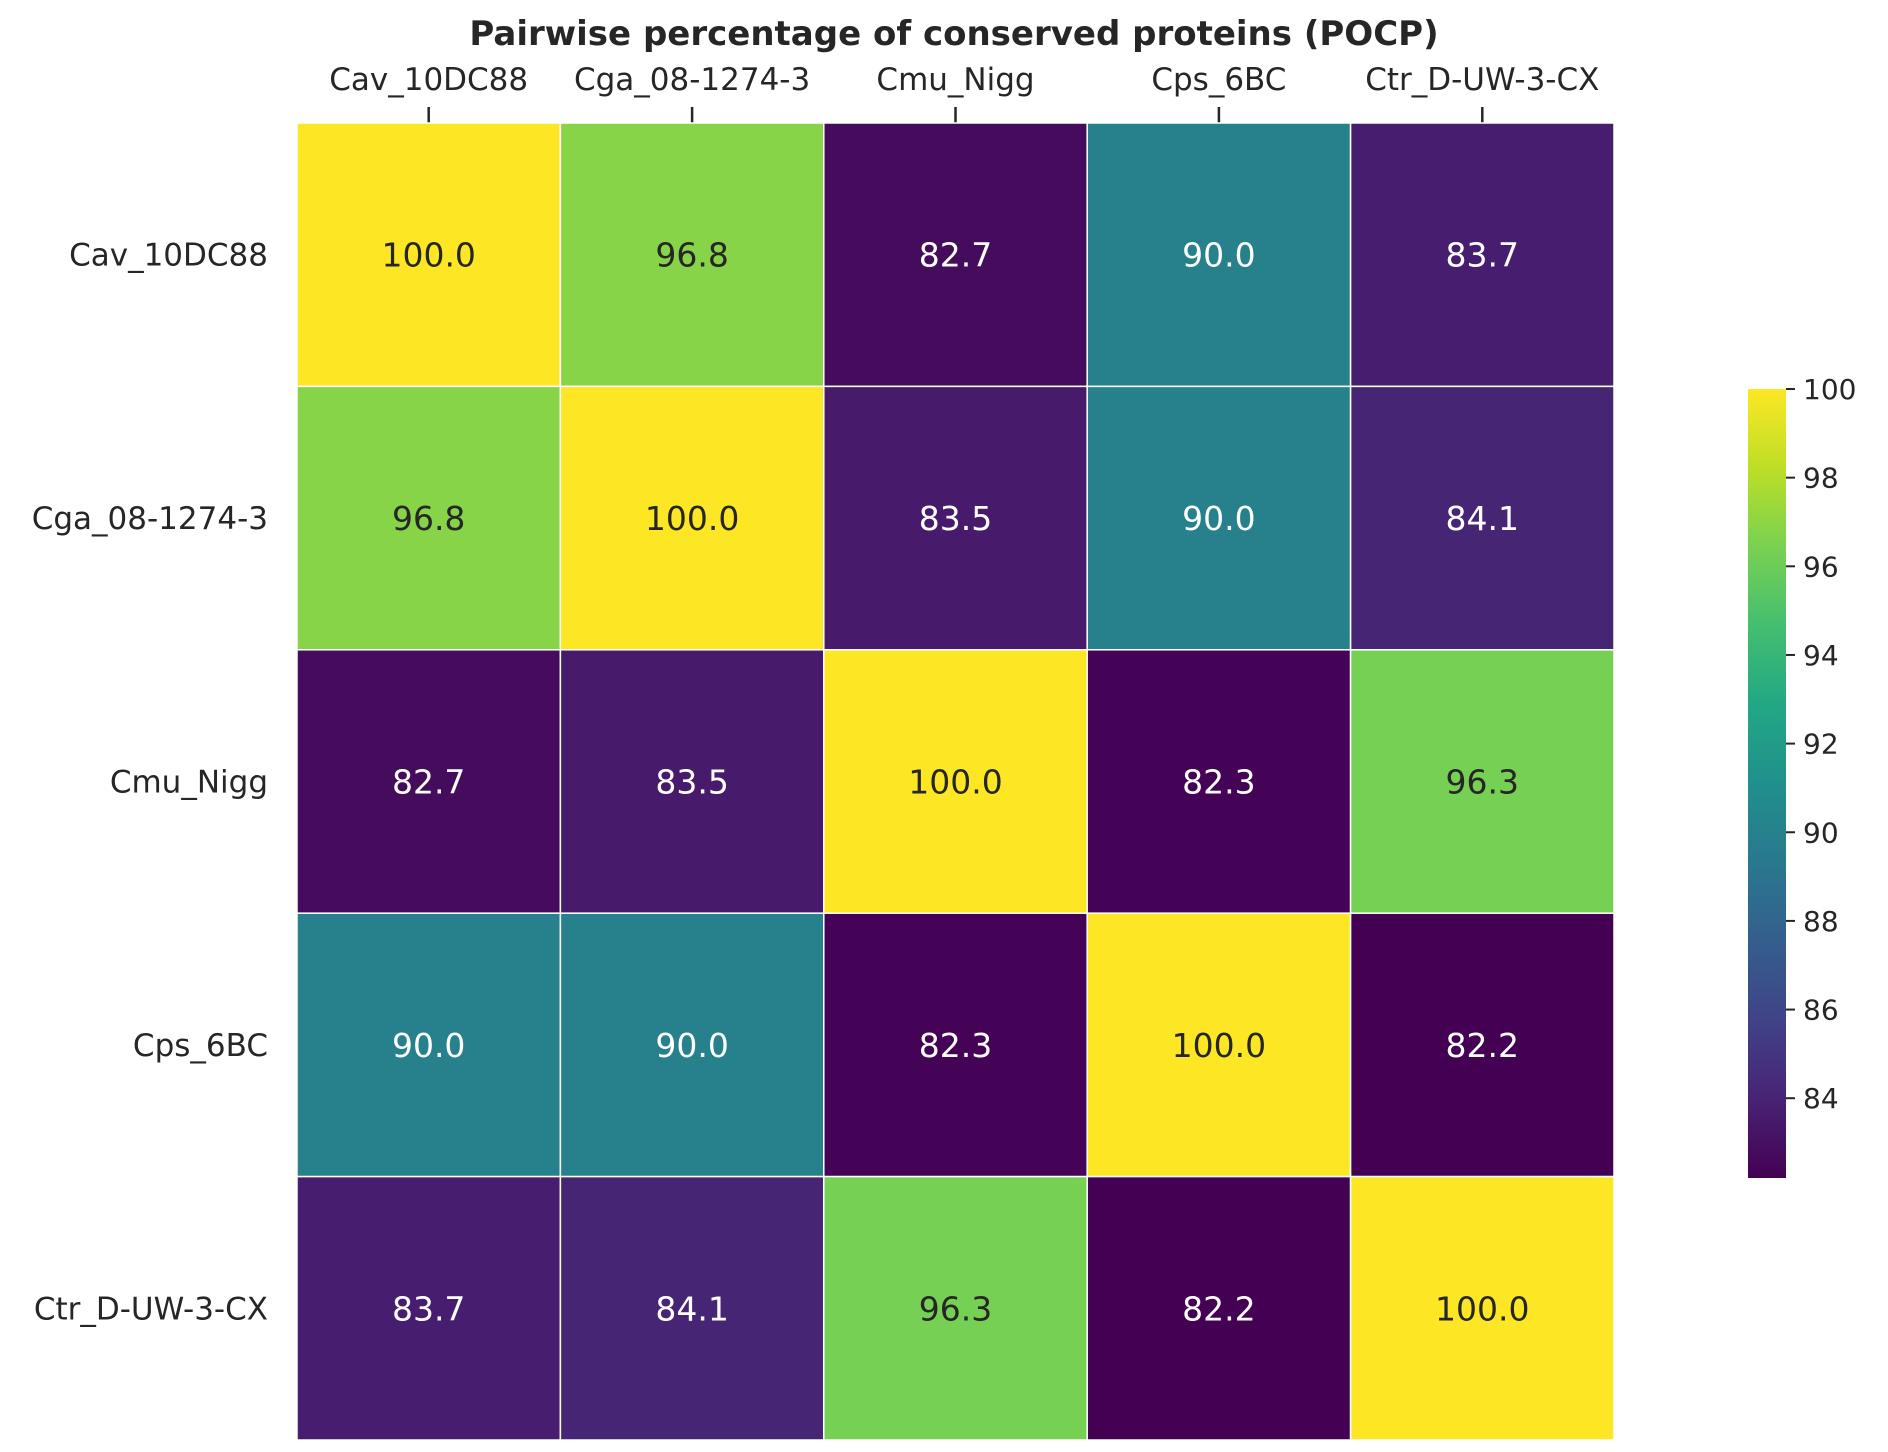 The width and height of the screenshot is (1888, 1452). What do you see at coordinates (1821, 655) in the screenshot?
I see `colorbar-tick-label: 94` at bounding box center [1821, 655].